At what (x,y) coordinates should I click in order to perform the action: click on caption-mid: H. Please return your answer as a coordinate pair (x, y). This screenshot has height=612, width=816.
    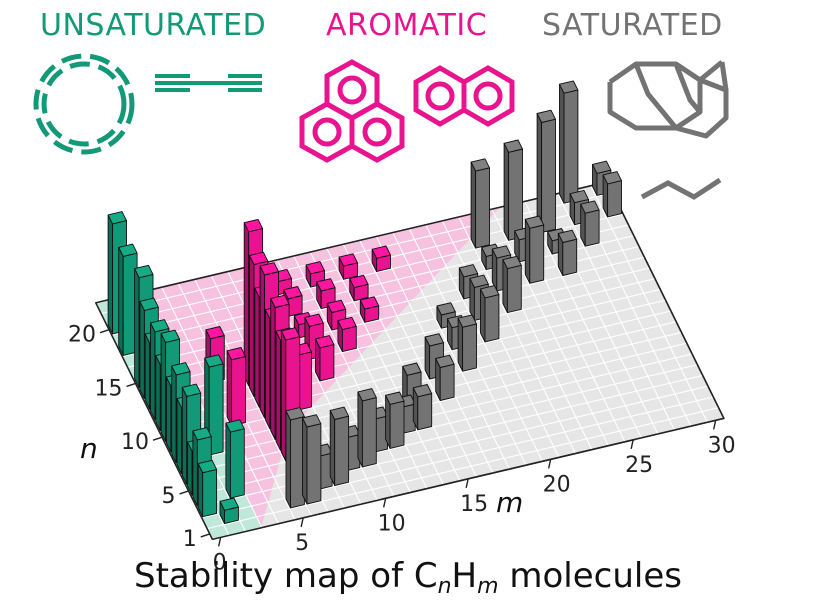
    Looking at the image, I should click on (464, 576).